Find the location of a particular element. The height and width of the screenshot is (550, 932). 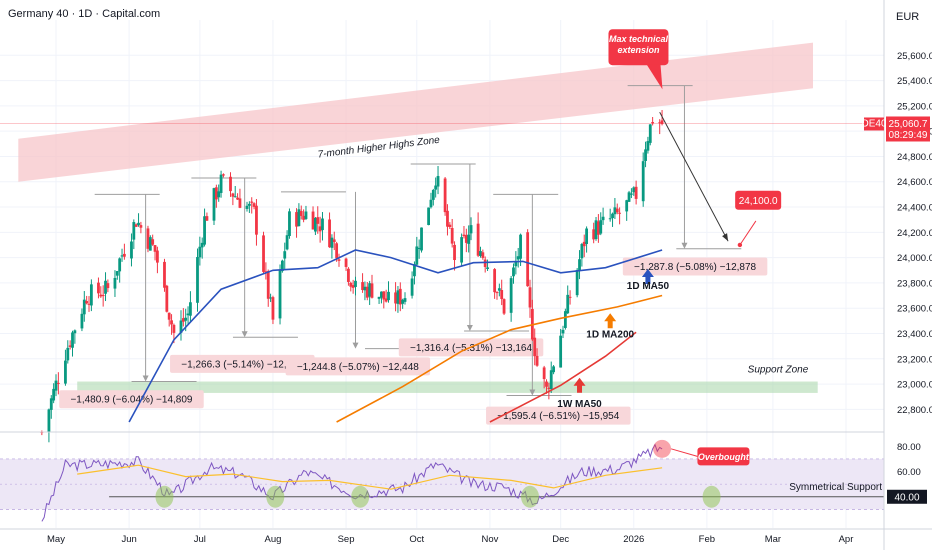

projection-arrow-head is located at coordinates (725, 237).